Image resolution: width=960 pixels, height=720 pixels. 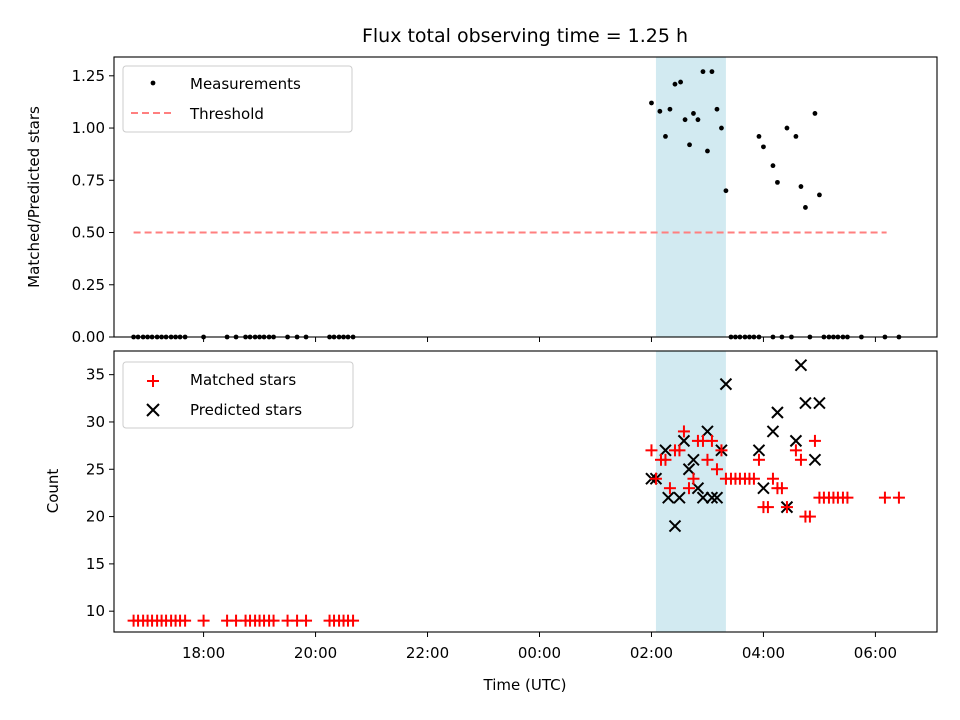 What do you see at coordinates (525, 36) in the screenshot?
I see `chart-title: Flux total observing time = 1.25 h` at bounding box center [525, 36].